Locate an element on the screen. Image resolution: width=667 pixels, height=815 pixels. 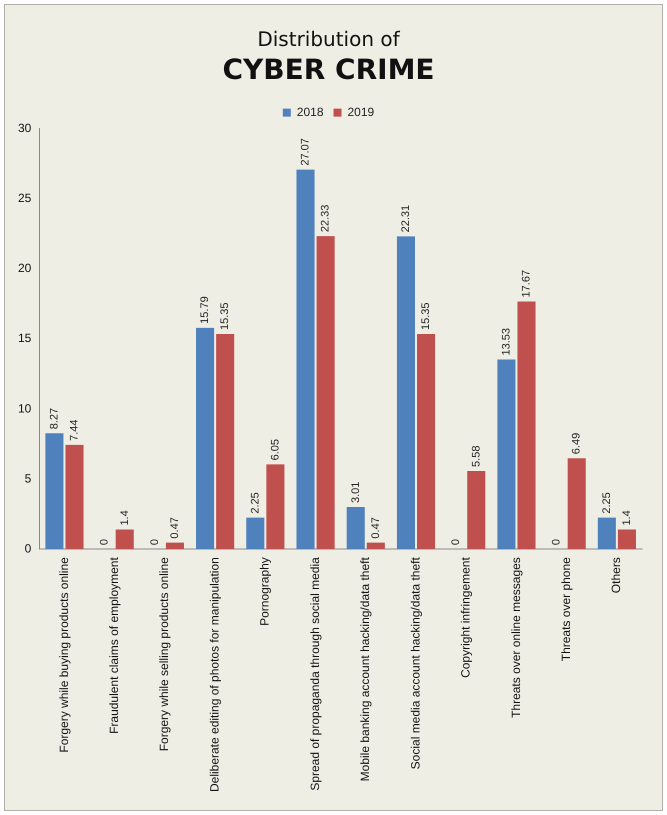
x-tick-label: Others is located at coordinates (616, 575).